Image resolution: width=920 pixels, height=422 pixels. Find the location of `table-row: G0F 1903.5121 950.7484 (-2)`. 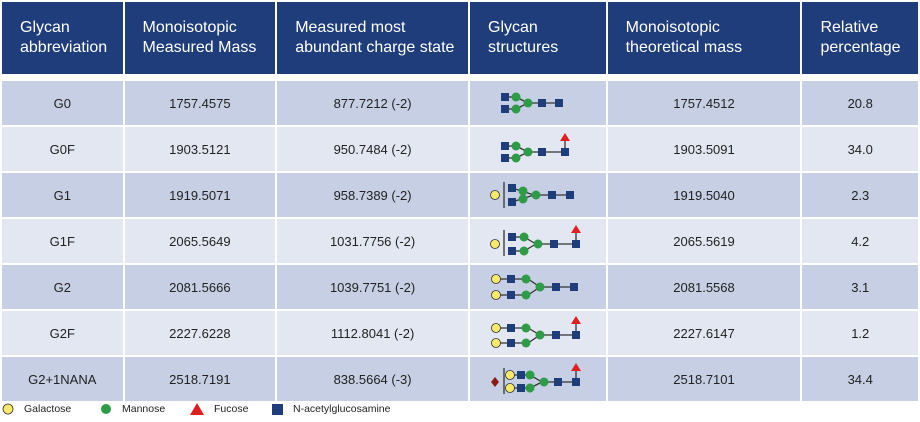

table-row: G0F 1903.5121 950.7484 (-2) is located at coordinates (460, 149).